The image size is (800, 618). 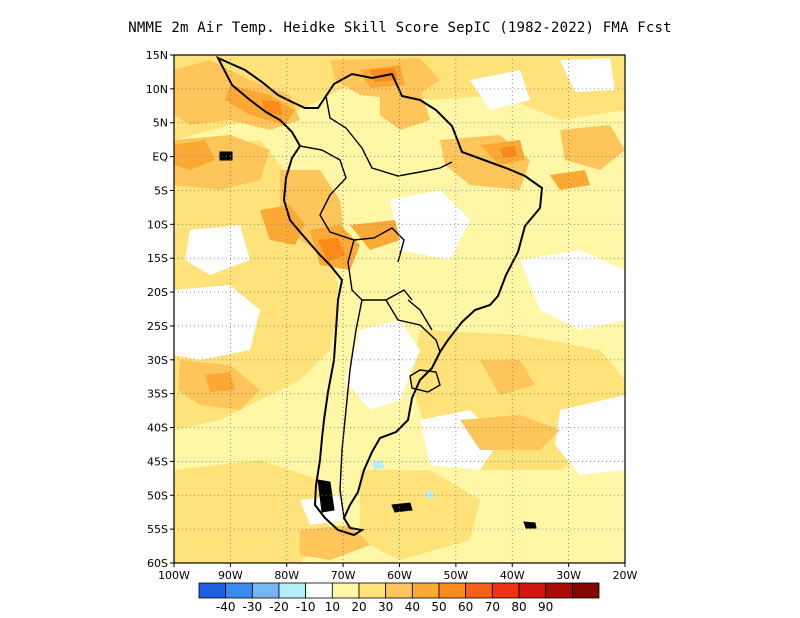 I want to click on colorbar-label: 80, so click(x=518, y=607).